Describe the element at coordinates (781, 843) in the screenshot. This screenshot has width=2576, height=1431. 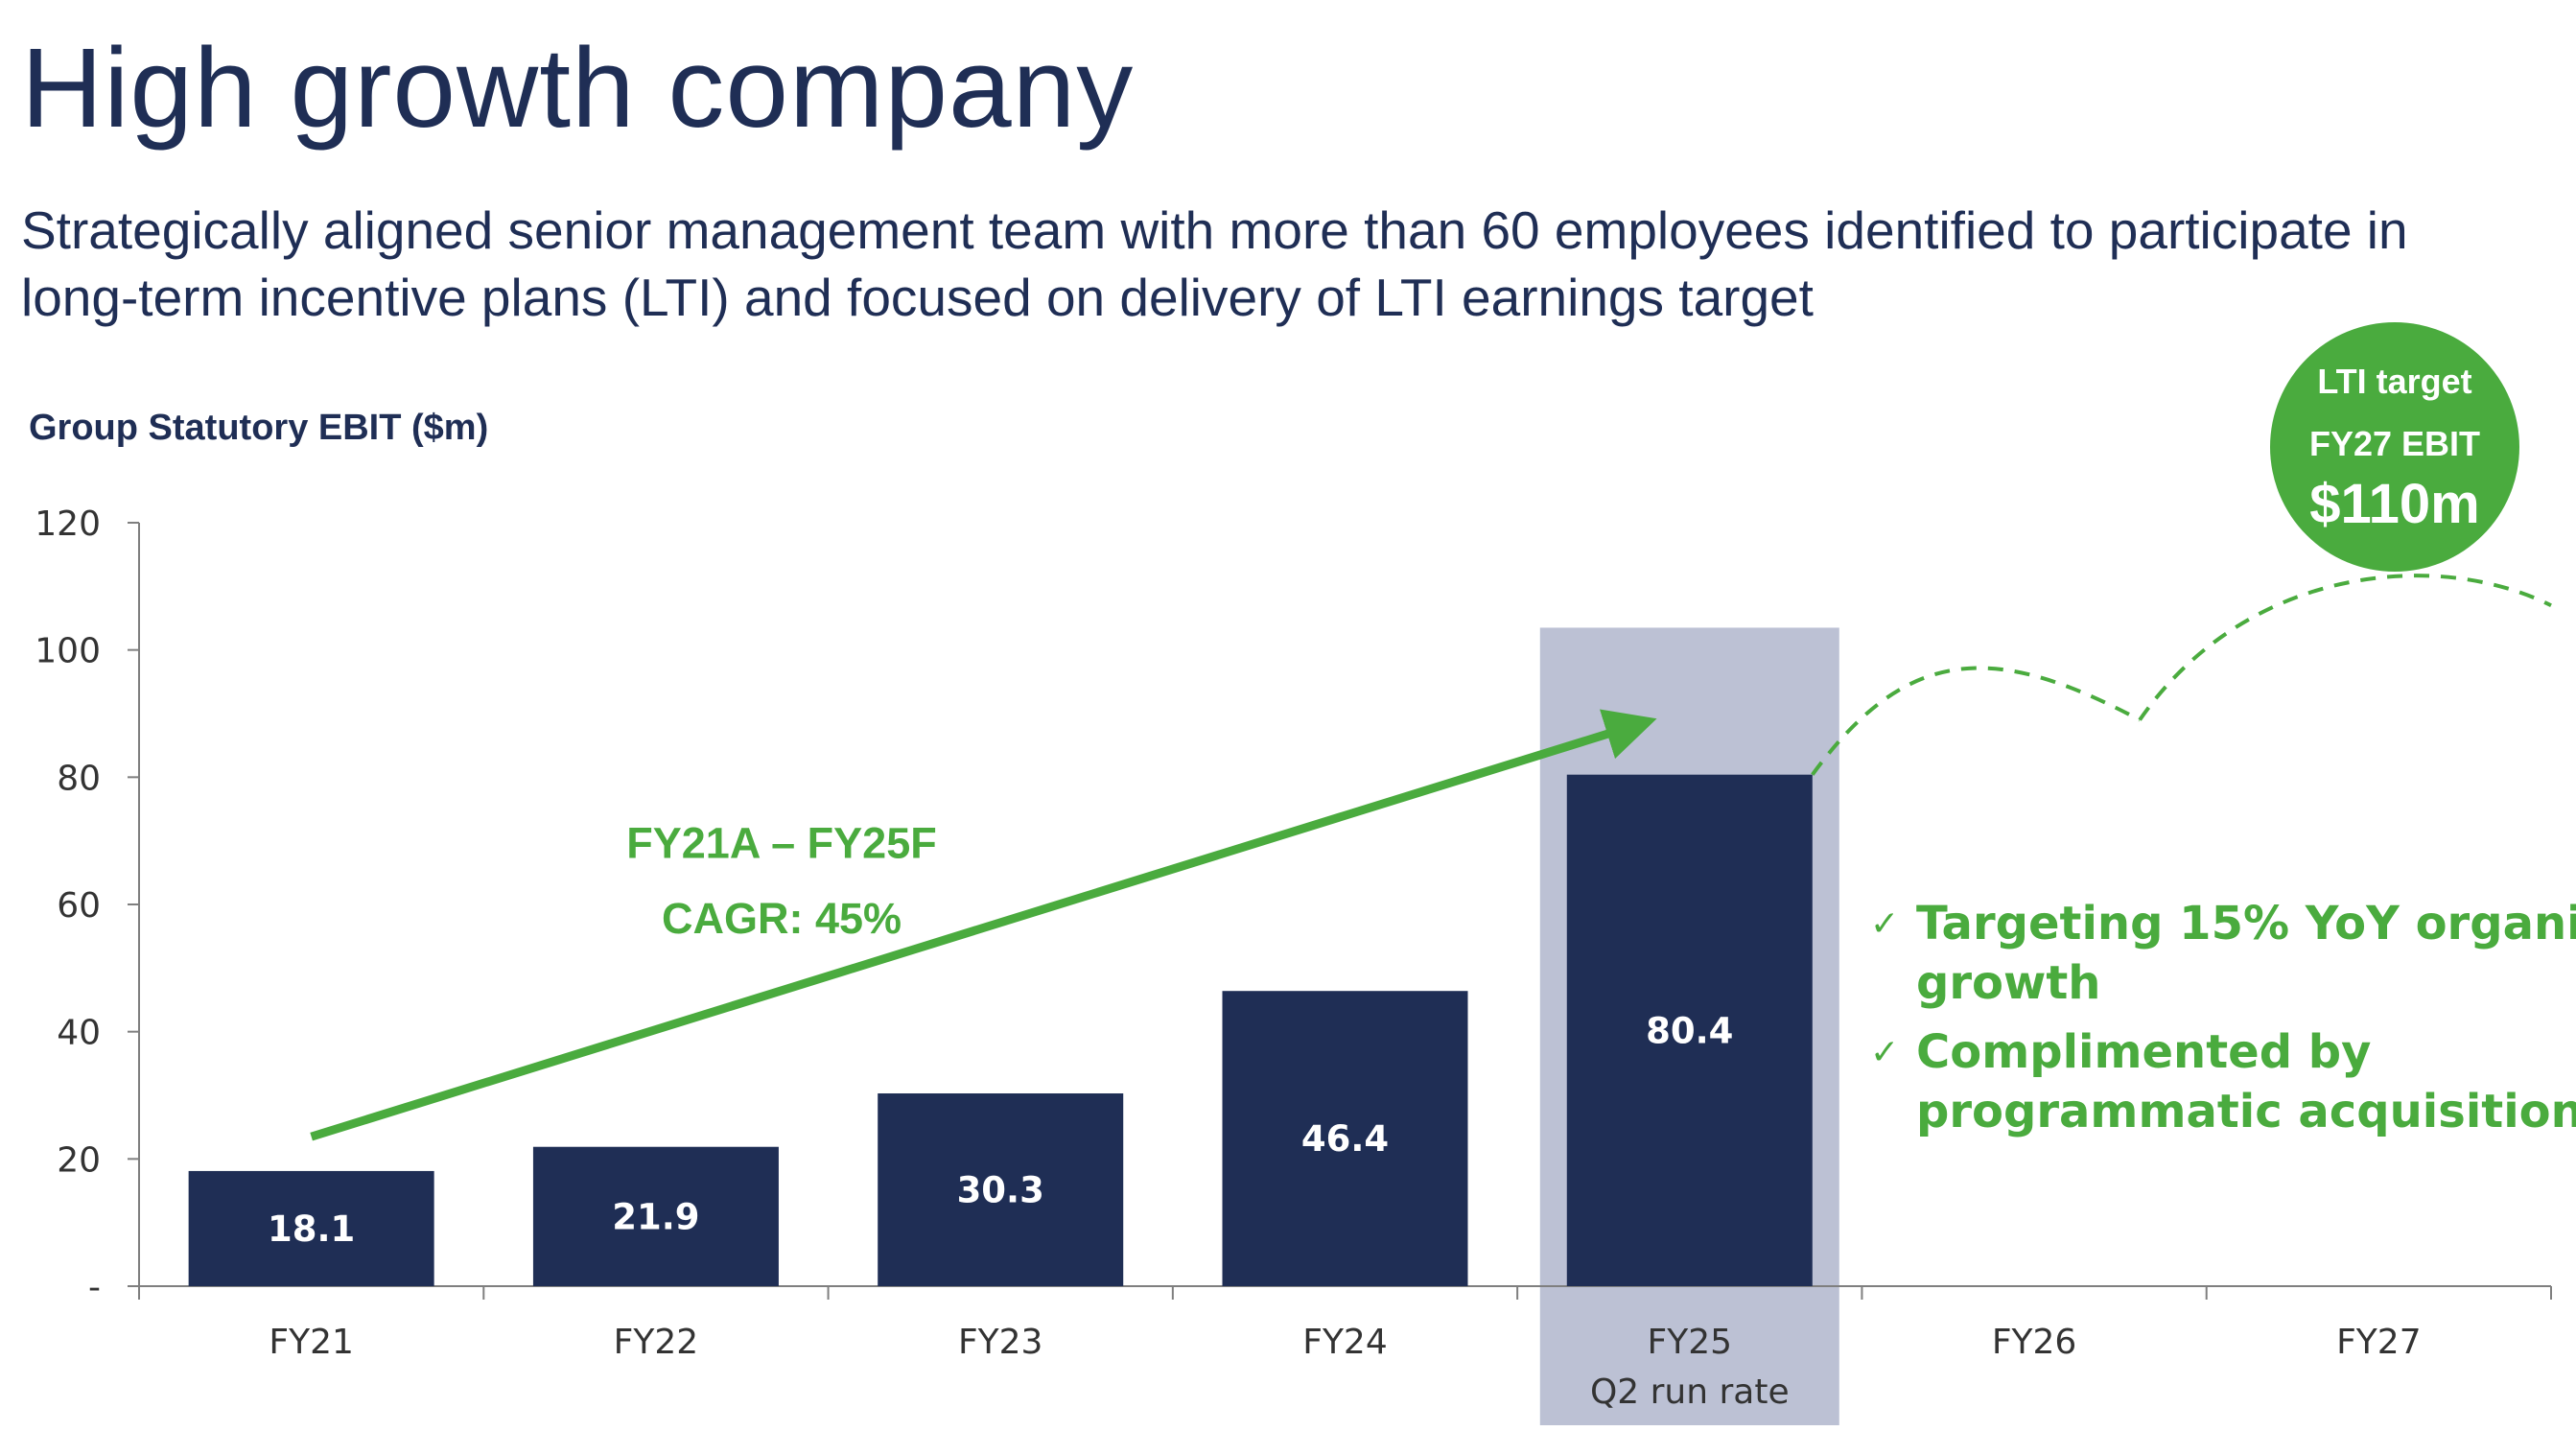
I see `cagr-label-line1: FY21A – FY25F` at that location.